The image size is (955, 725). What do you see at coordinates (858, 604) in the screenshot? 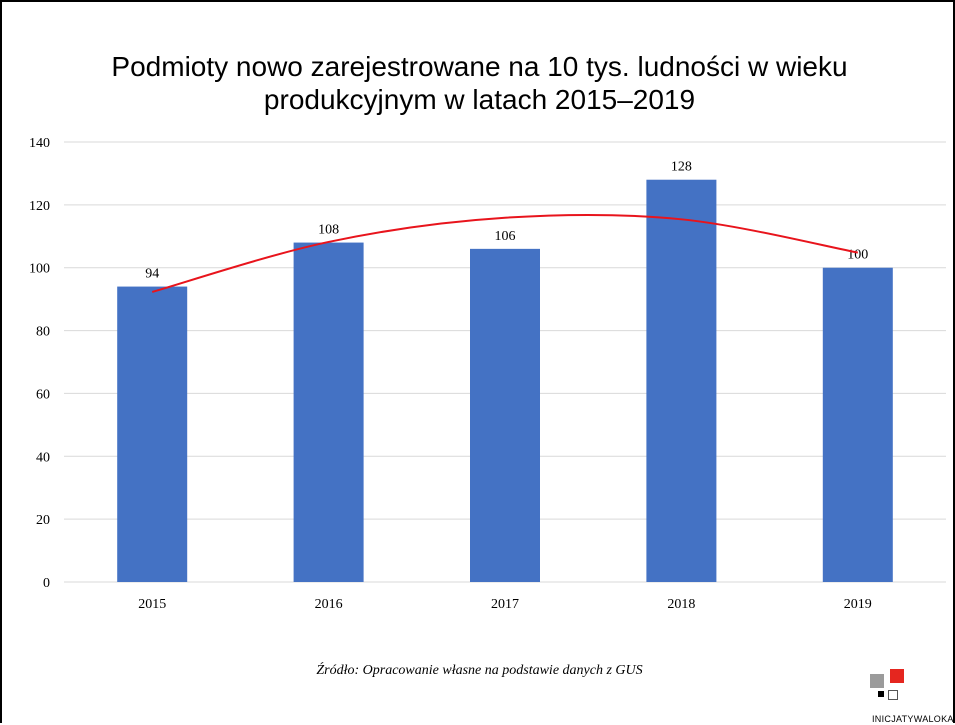
I see `x-tick-label: 2019` at bounding box center [858, 604].